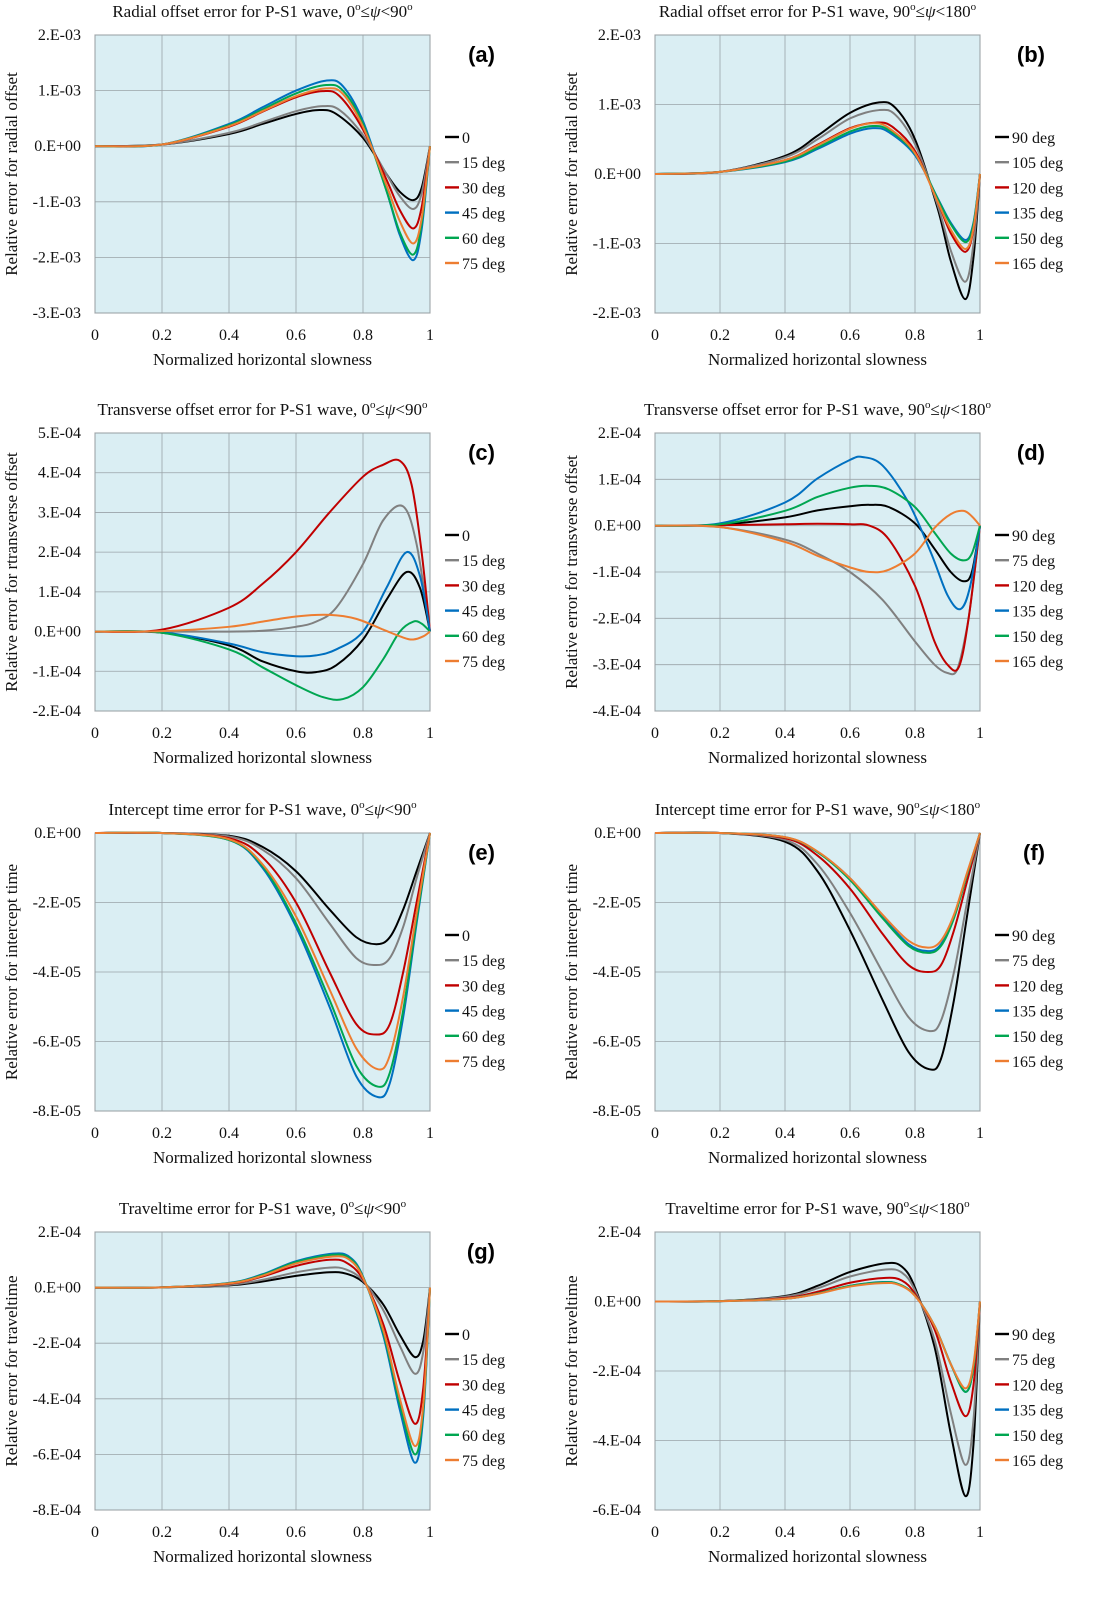  I want to click on panel-label: (c), so click(481, 452).